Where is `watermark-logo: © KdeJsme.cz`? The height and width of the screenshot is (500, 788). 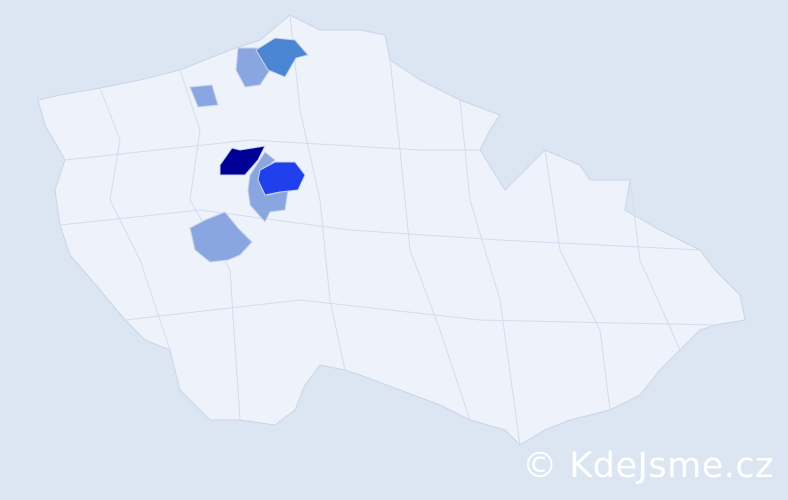 watermark-logo: © KdeJsme.cz is located at coordinates (648, 466).